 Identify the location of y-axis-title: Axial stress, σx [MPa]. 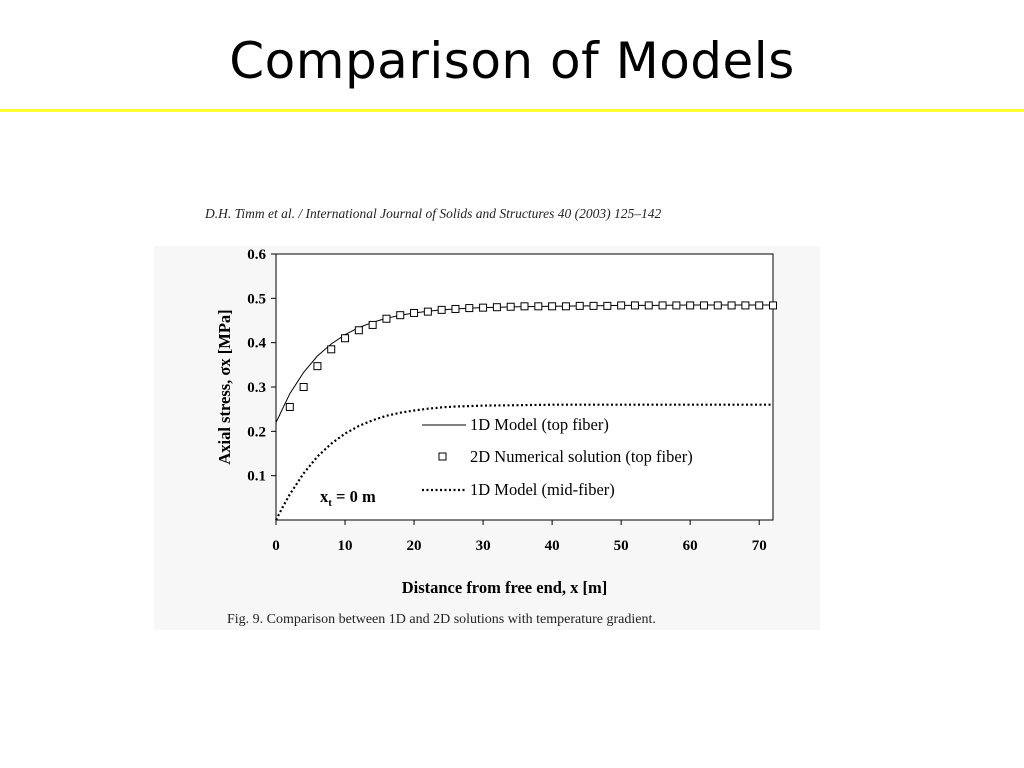
(224, 386).